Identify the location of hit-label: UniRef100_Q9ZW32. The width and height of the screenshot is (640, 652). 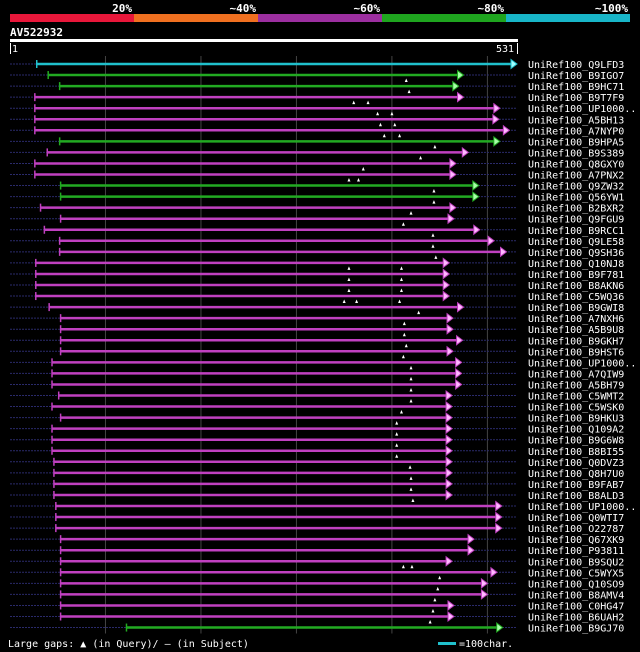
(576, 187).